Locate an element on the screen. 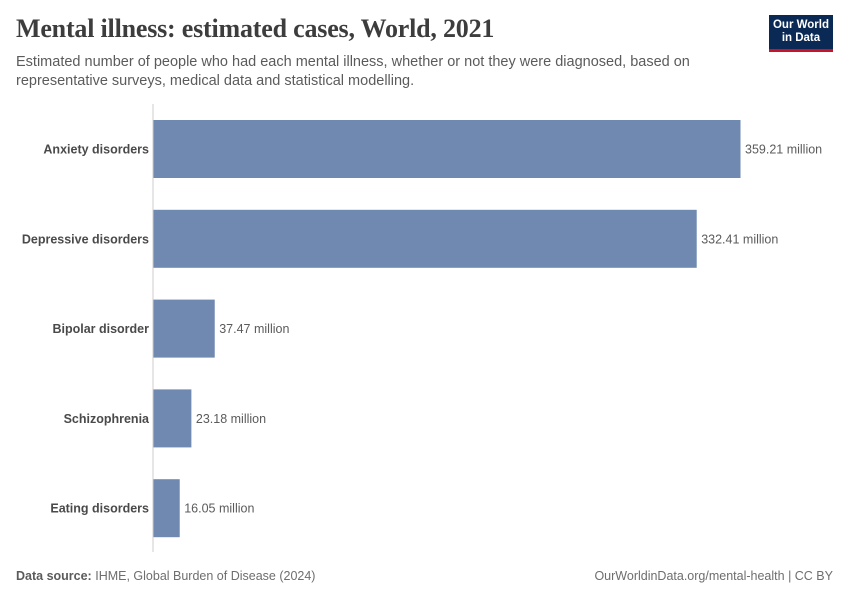  data-source-text: IHME, Global Burden of Disease (2024) is located at coordinates (205, 576).